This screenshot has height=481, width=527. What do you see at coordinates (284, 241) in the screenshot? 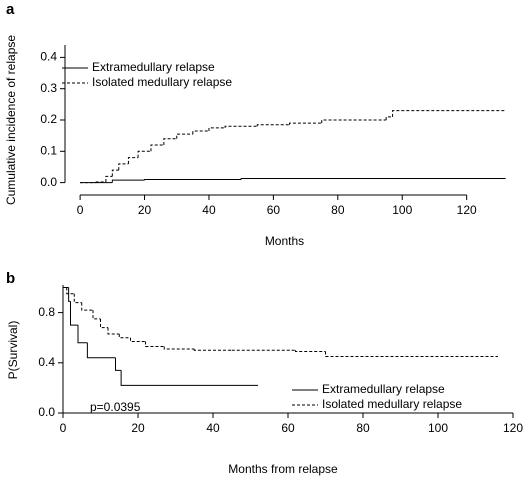
I see `x-axis-label: Months` at bounding box center [284, 241].